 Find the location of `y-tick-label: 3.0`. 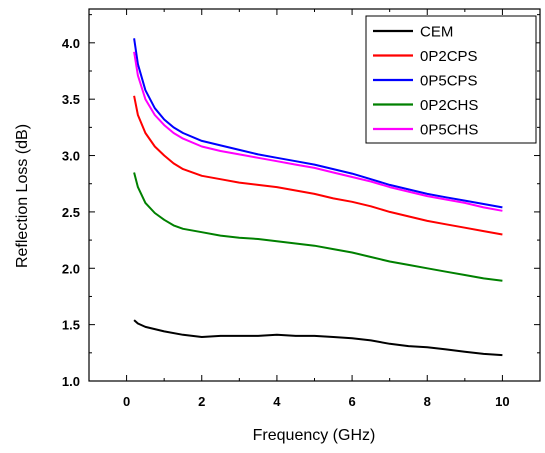

y-tick-label: 3.0 is located at coordinates (71, 156).